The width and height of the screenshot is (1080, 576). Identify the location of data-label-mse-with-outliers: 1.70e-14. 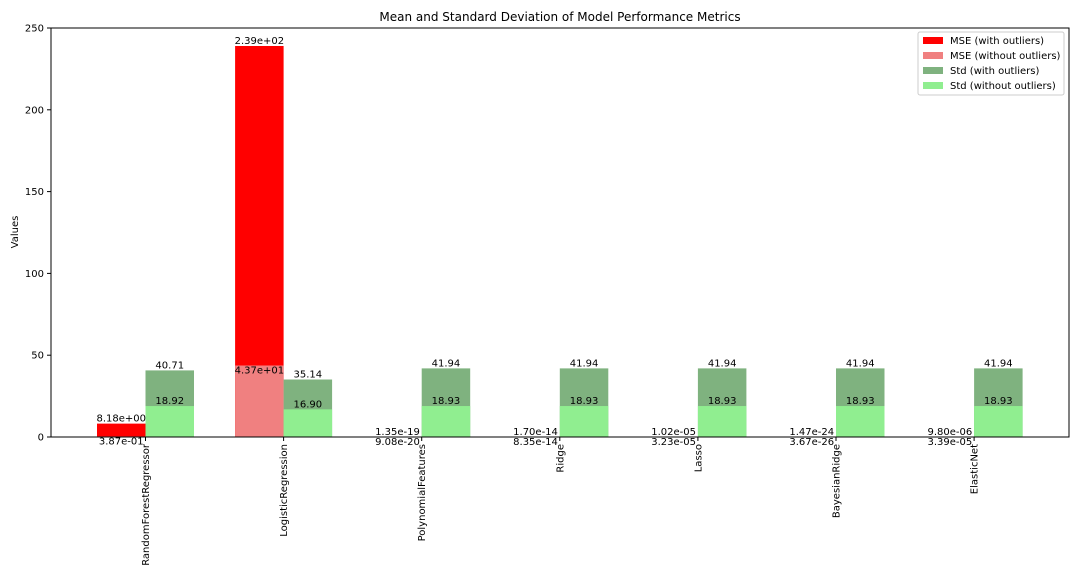
(535, 432).